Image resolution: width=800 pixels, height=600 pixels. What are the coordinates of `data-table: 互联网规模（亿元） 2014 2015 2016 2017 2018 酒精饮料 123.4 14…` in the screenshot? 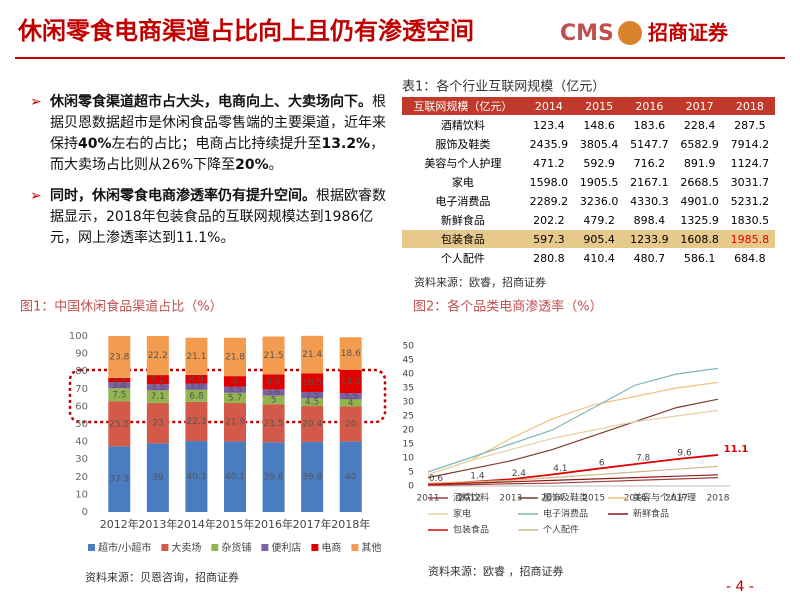 It's located at (588, 182).